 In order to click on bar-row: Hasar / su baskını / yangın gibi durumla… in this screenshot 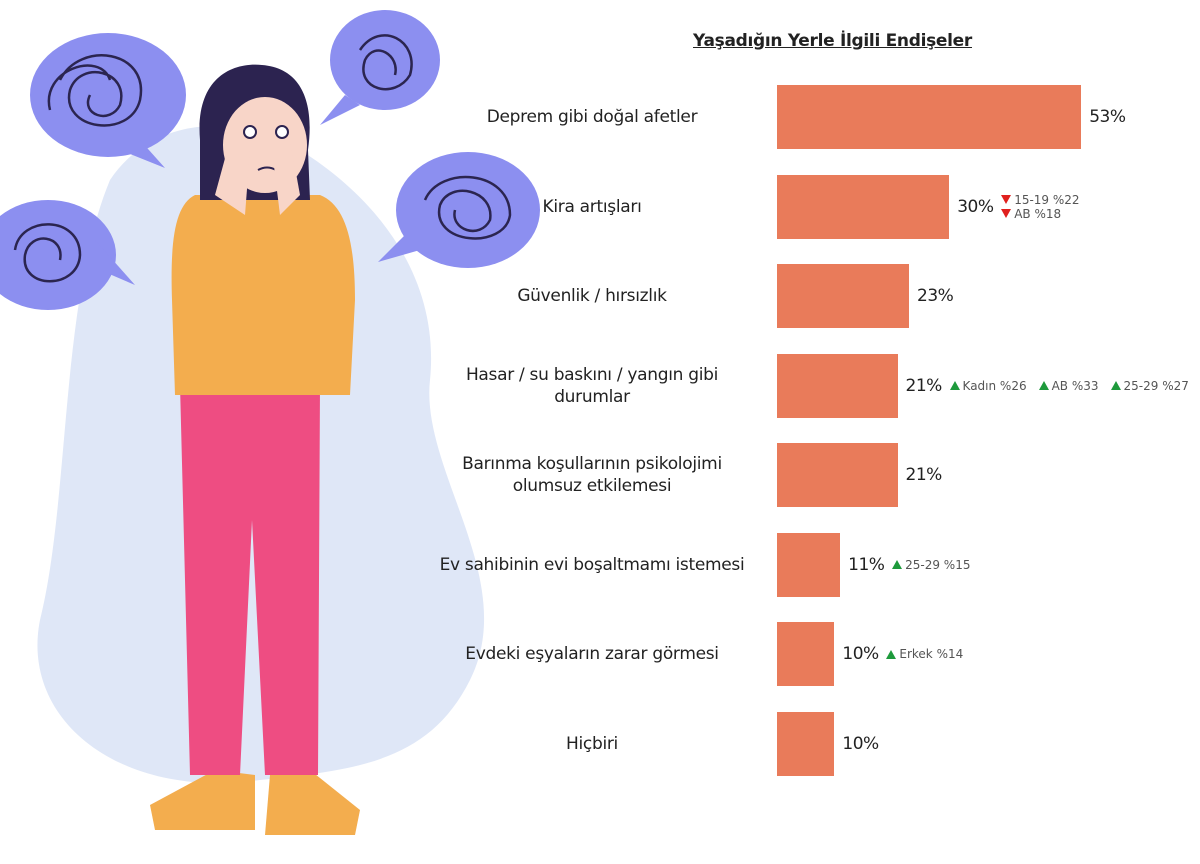, I will do `click(600, 385)`.